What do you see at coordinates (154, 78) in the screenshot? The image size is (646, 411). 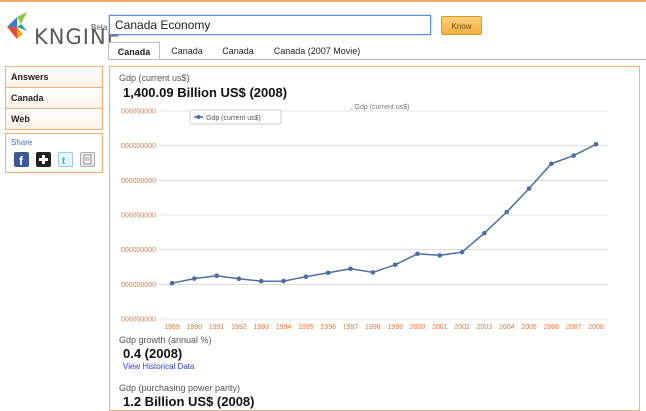 I see `gdp-label: Gdp (current us$)` at bounding box center [154, 78].